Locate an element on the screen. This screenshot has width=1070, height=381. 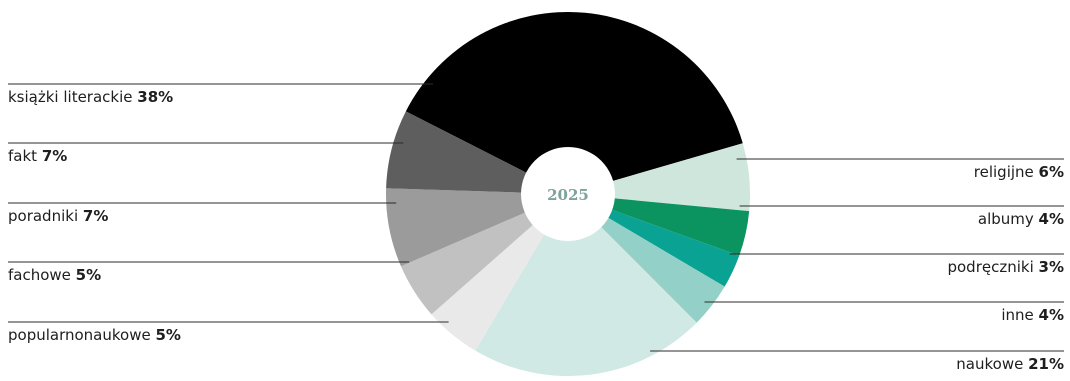
label-name-poradniki: poradniki is located at coordinates (45, 216).